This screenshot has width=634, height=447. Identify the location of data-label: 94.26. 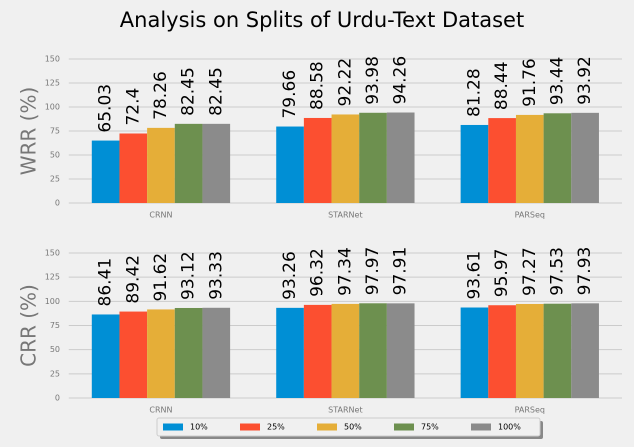
(401, 80).